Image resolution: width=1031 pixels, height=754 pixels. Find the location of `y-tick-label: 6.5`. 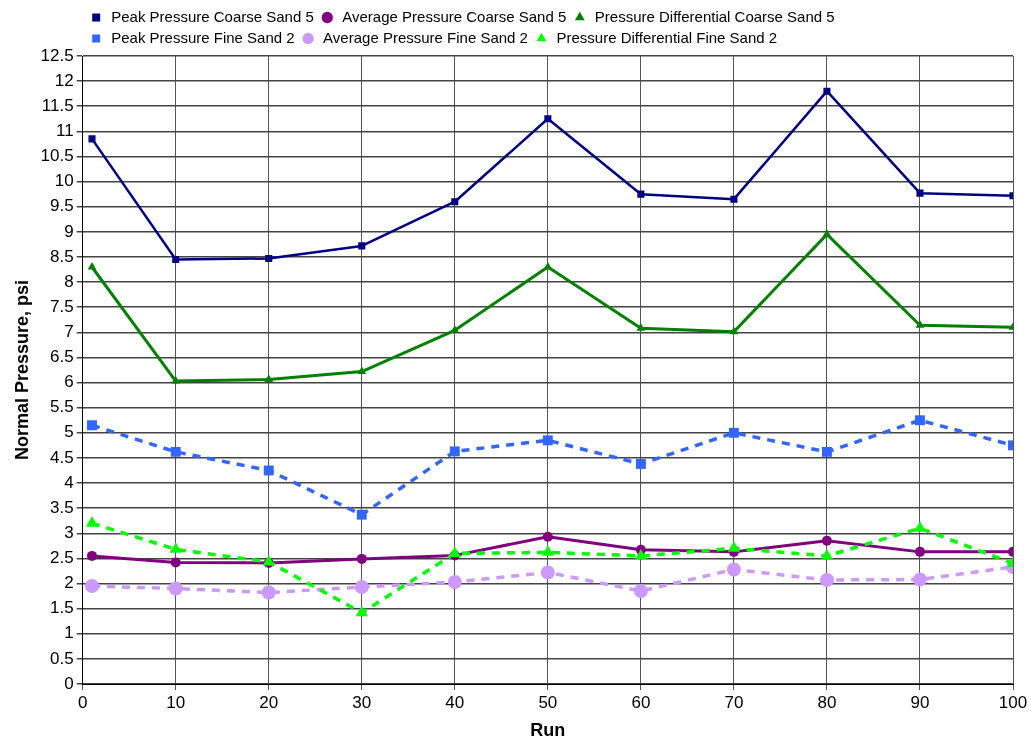

y-tick-label: 6.5 is located at coordinates (62, 357).